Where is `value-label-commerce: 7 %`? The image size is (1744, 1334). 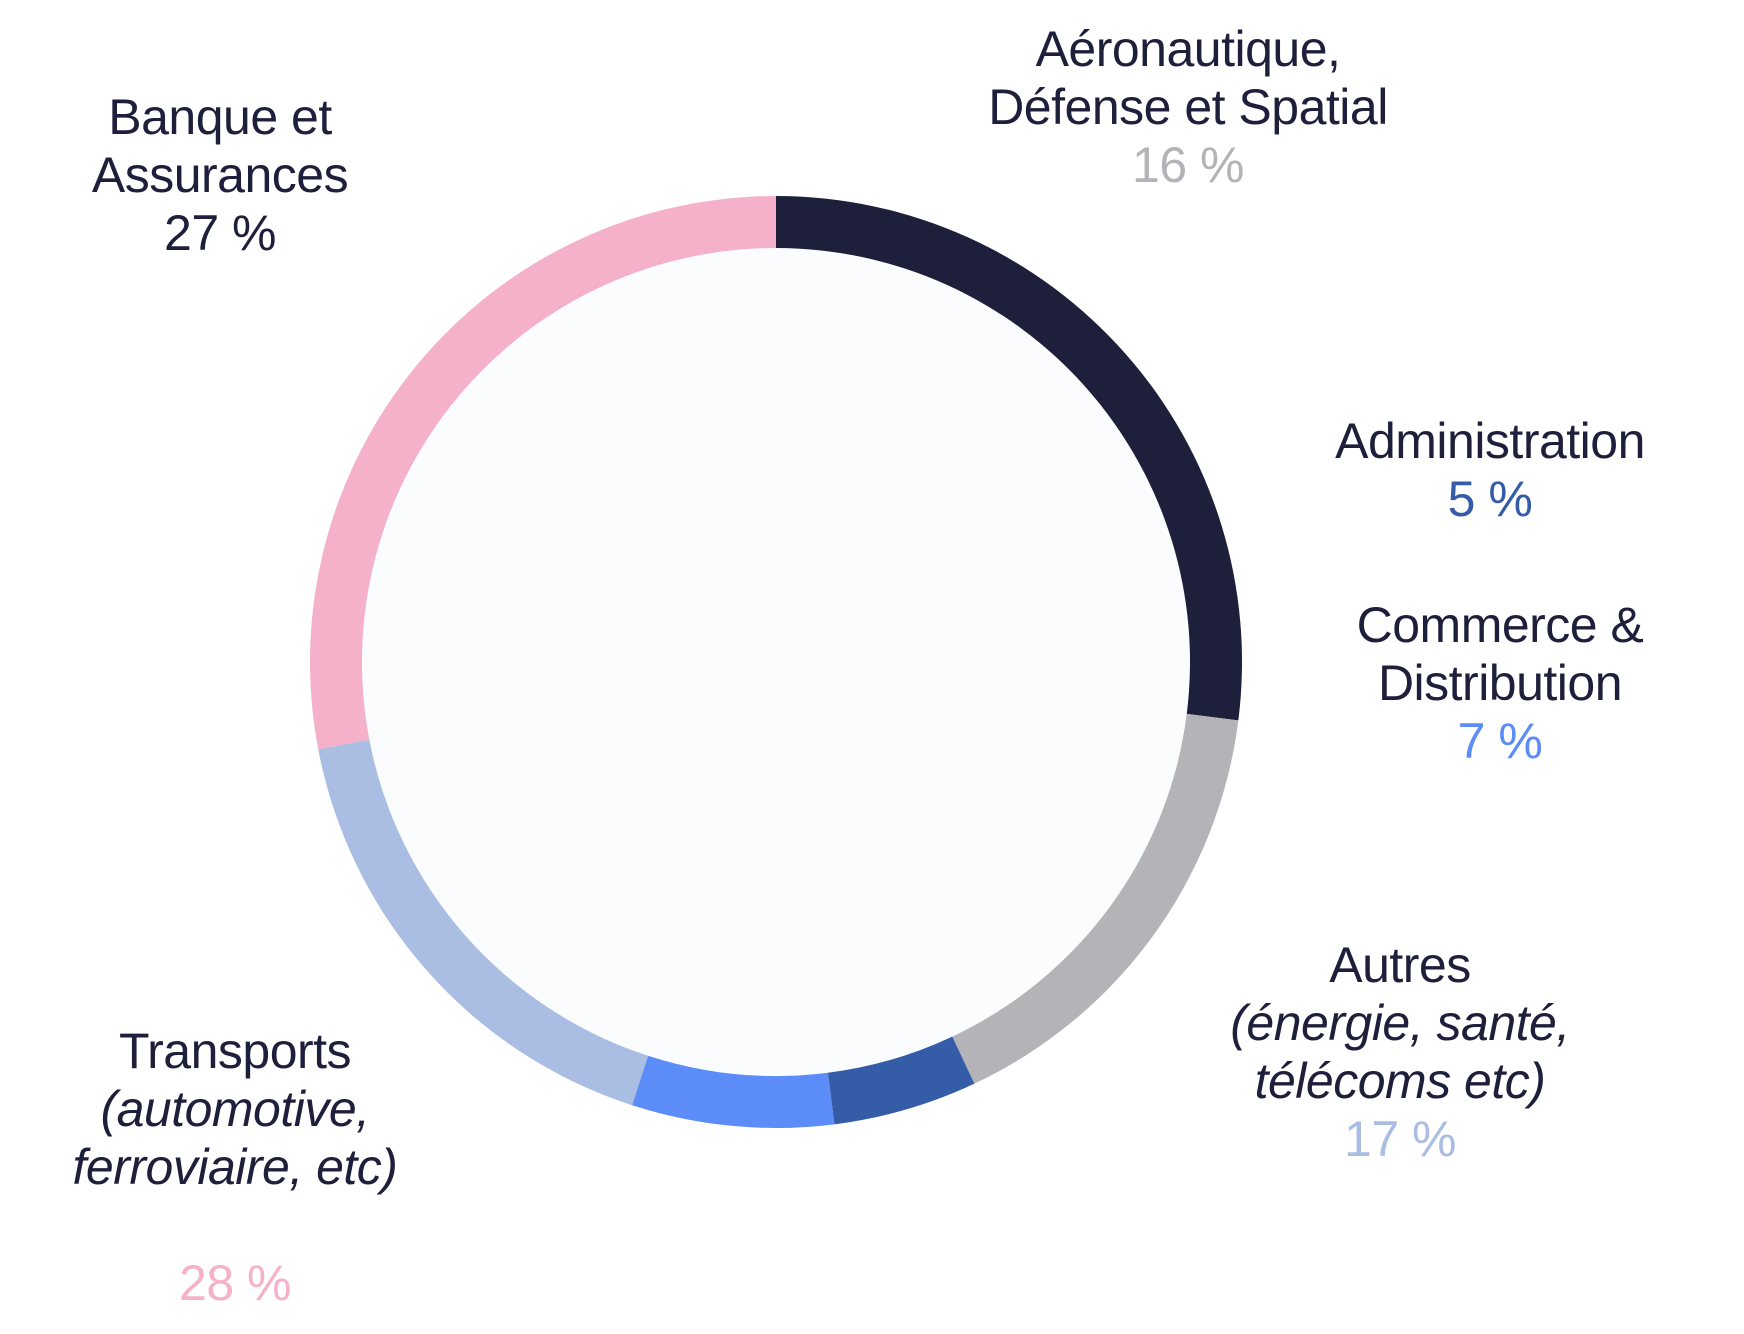 value-label-commerce: 7 % is located at coordinates (1500, 741).